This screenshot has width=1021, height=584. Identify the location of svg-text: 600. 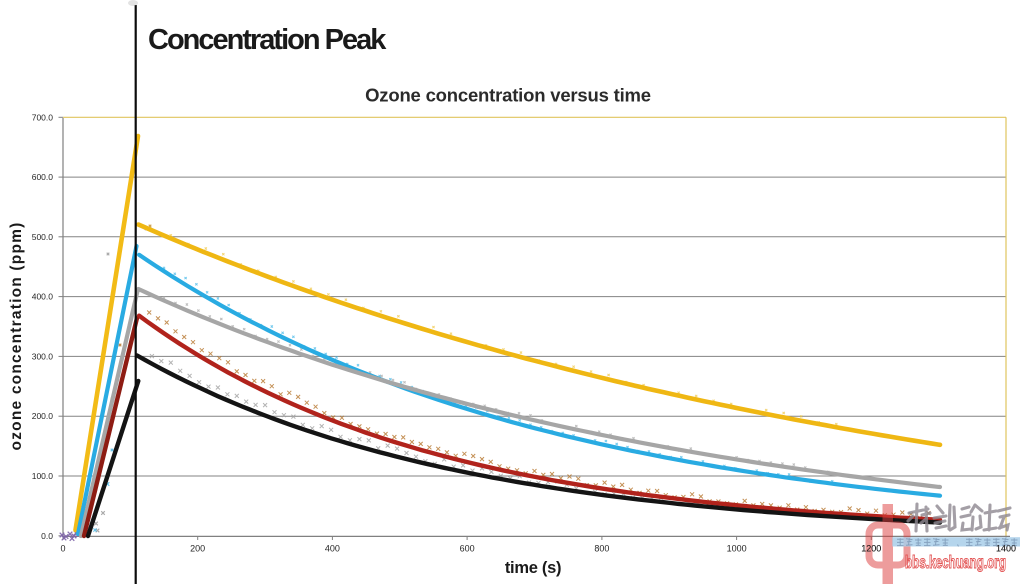
(467, 549).